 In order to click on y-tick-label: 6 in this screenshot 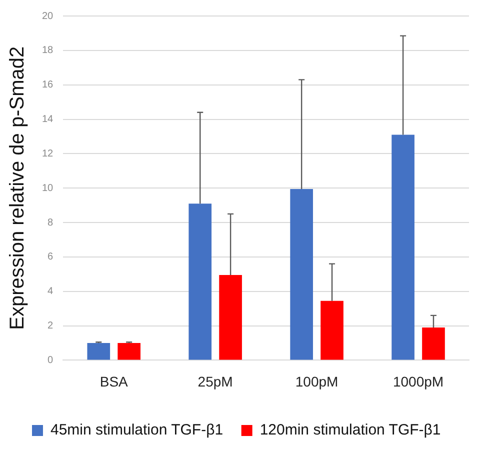, I will do `click(51, 257)`.